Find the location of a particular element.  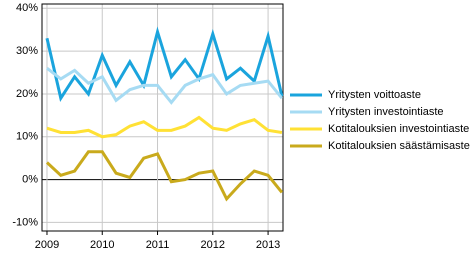

y-tick-label: -10% is located at coordinates (25, 222).